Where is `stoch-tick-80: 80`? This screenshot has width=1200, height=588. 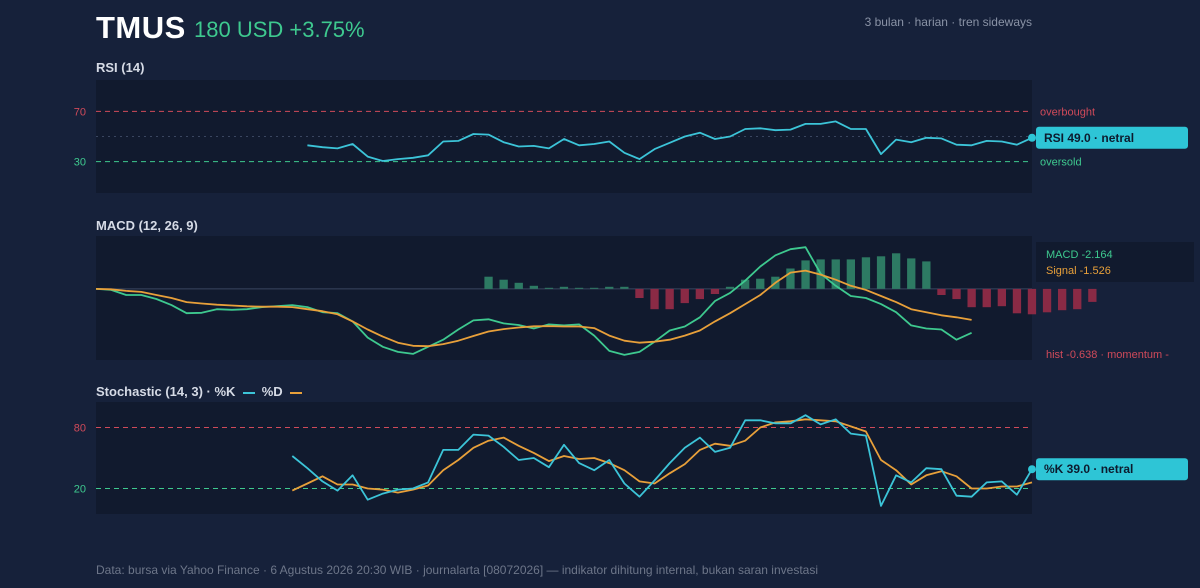
stoch-tick-80: 80 is located at coordinates (80, 428).